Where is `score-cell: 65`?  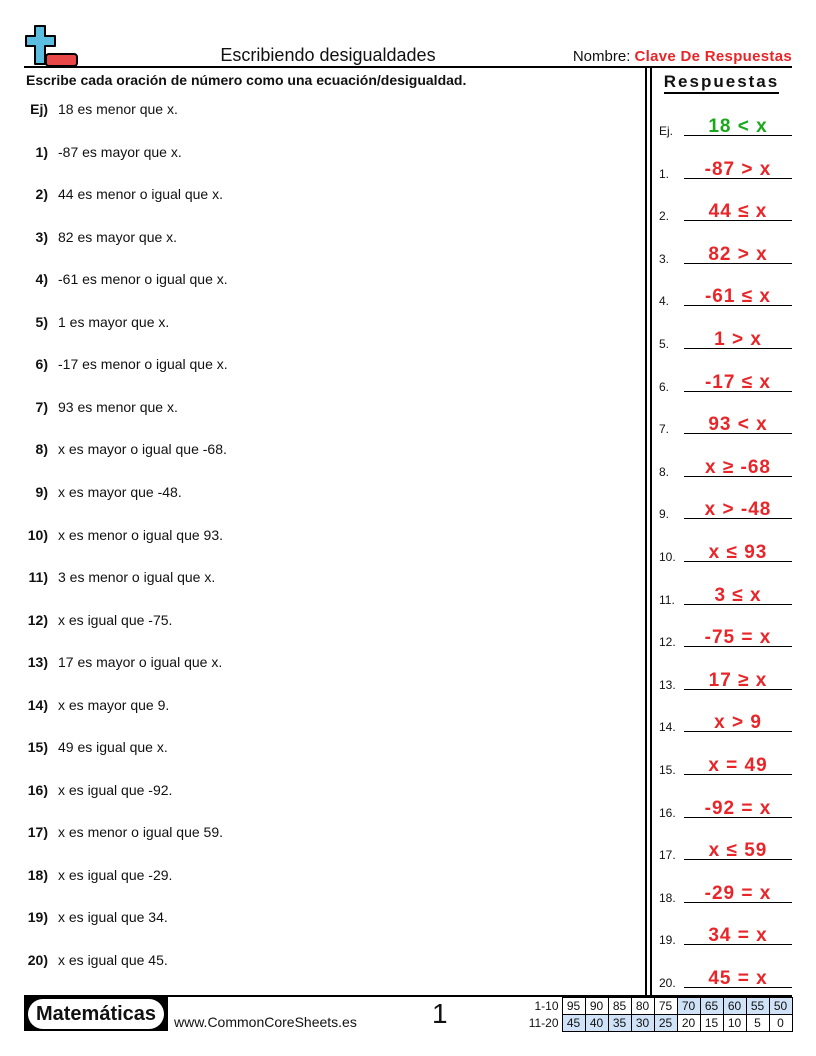
score-cell: 65 is located at coordinates (711, 1006).